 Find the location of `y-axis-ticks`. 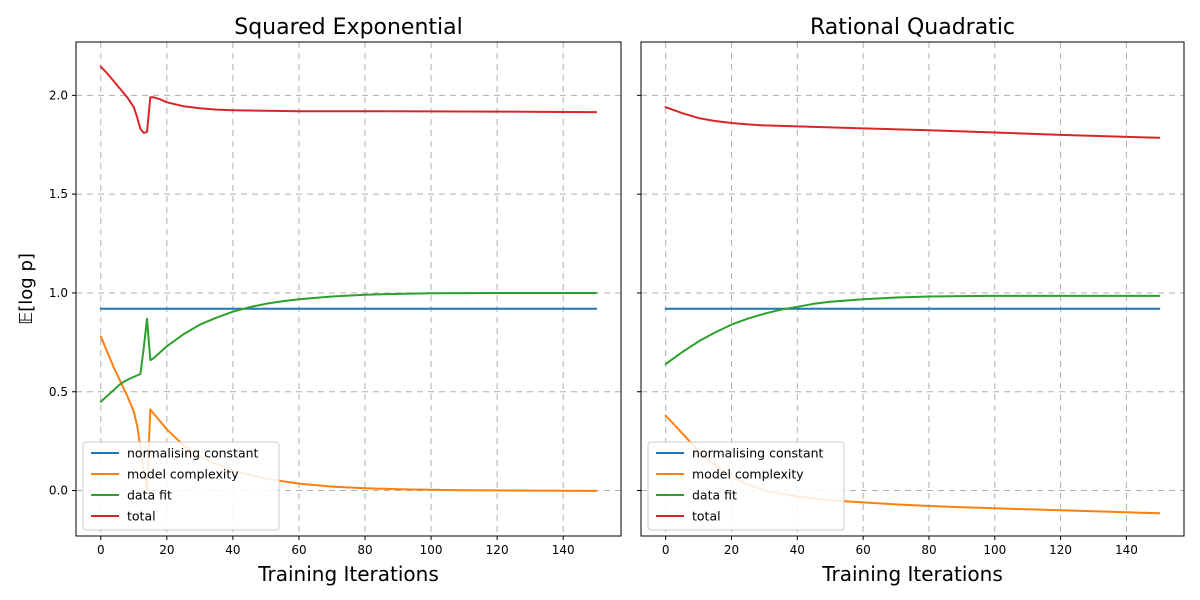

y-axis-ticks is located at coordinates (639, 293).